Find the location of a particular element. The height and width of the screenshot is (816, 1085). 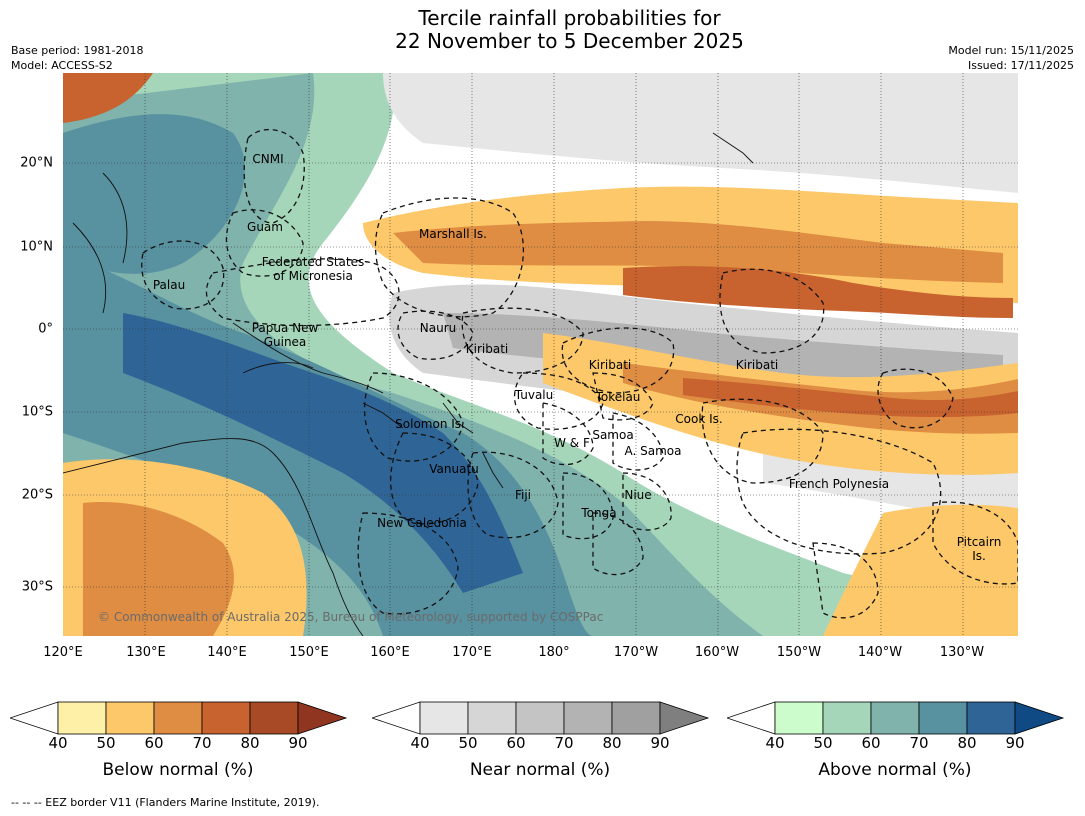

issued-text: Issued: 17/11/2025 is located at coordinates (1020, 65).